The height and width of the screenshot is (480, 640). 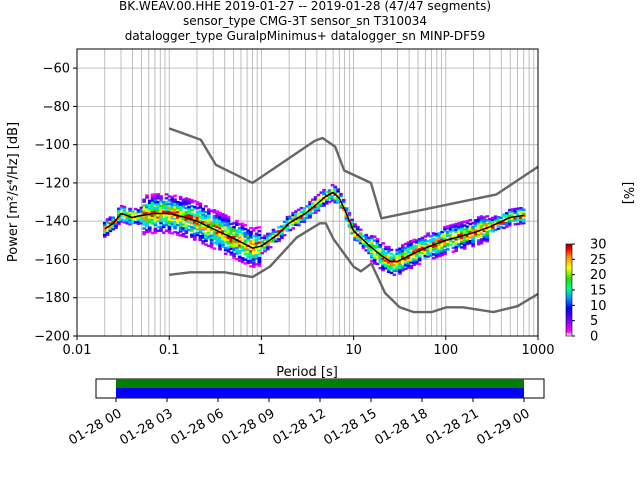 What do you see at coordinates (314, 229) in the screenshot?
I see `pdf-density` at bounding box center [314, 229].